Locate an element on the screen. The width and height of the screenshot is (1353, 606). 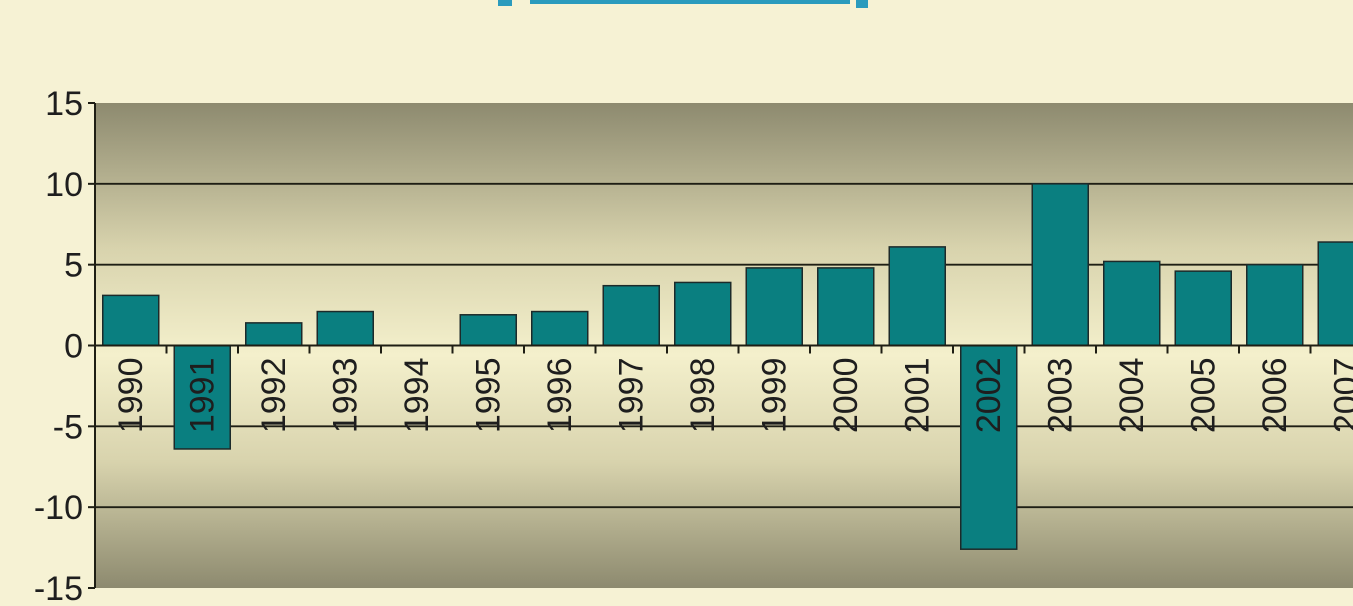
bar-2005 is located at coordinates (1203, 308).